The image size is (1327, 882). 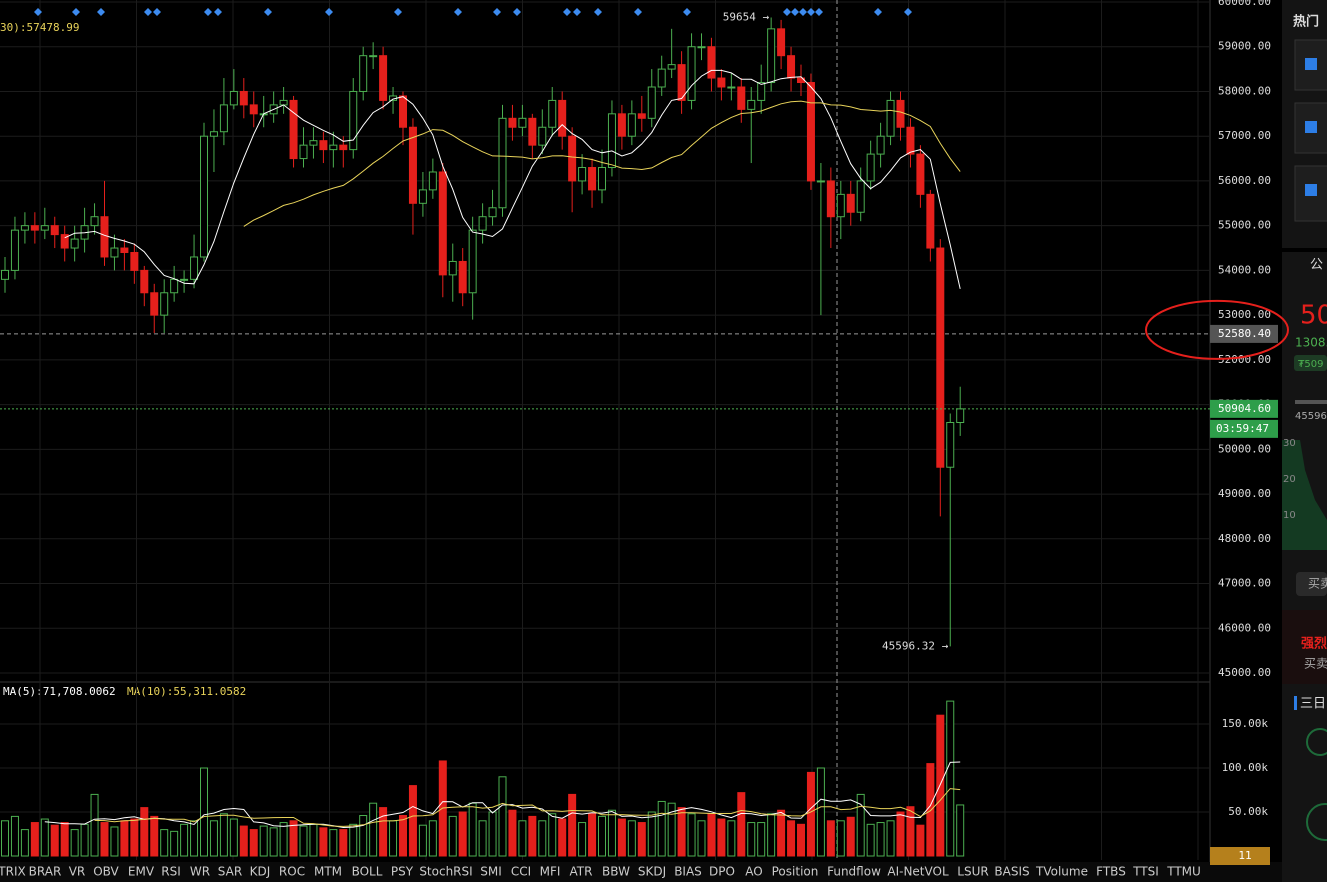 What do you see at coordinates (1111, 872) in the screenshot?
I see `indicator-tab: FTBS` at bounding box center [1111, 872].